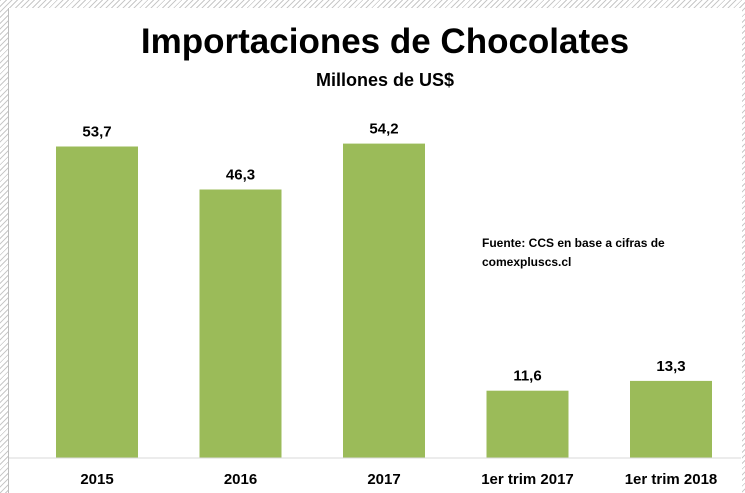  What do you see at coordinates (527, 479) in the screenshot?
I see `category-label: 1er trim 2017` at bounding box center [527, 479].